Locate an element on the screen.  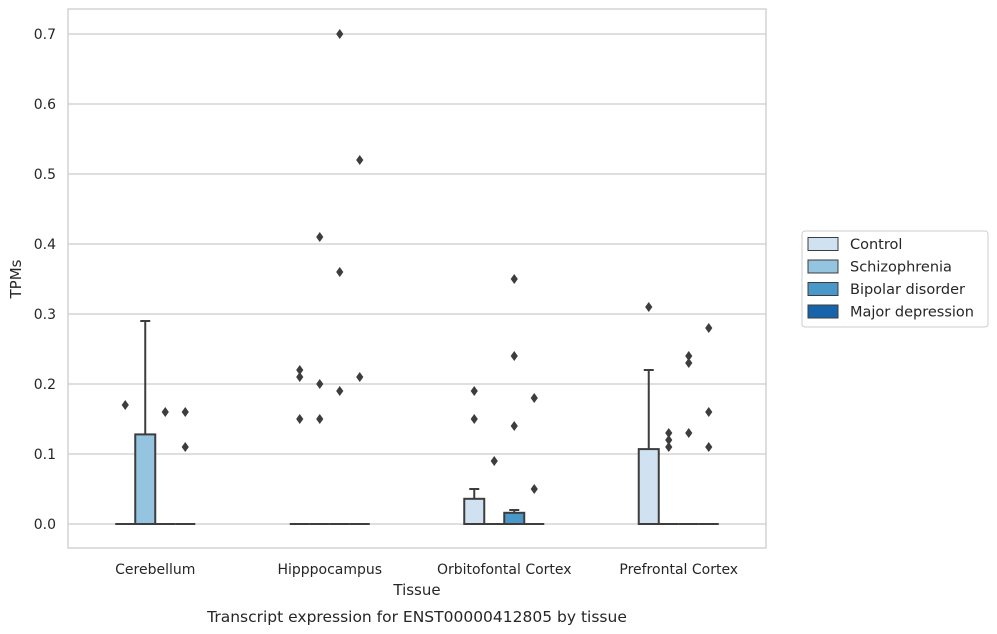
y-tick-label: 0.6 is located at coordinates (45, 105).